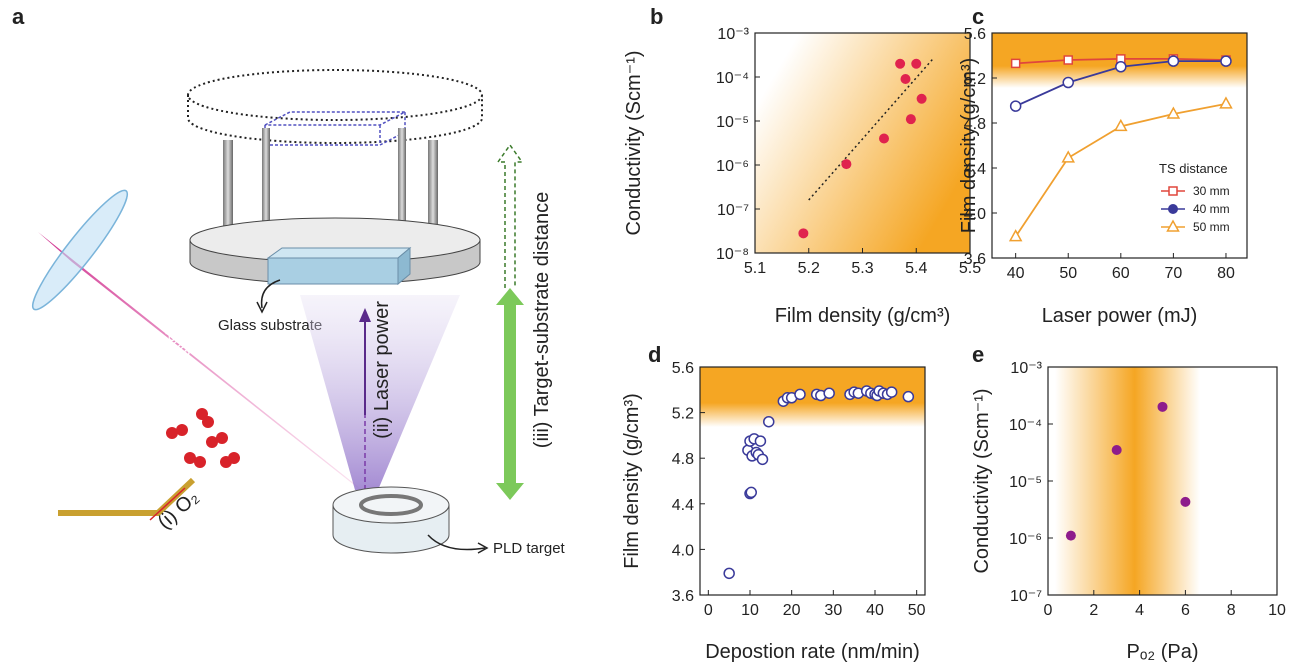 The height and width of the screenshot is (671, 1295). I want to click on plume, so click(380, 392).